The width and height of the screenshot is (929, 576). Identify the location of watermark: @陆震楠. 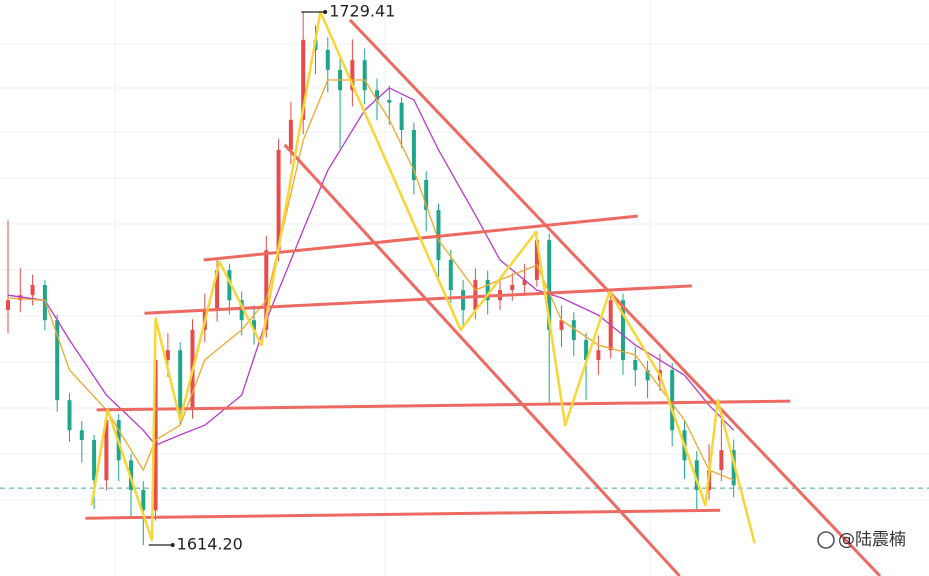
(861, 540).